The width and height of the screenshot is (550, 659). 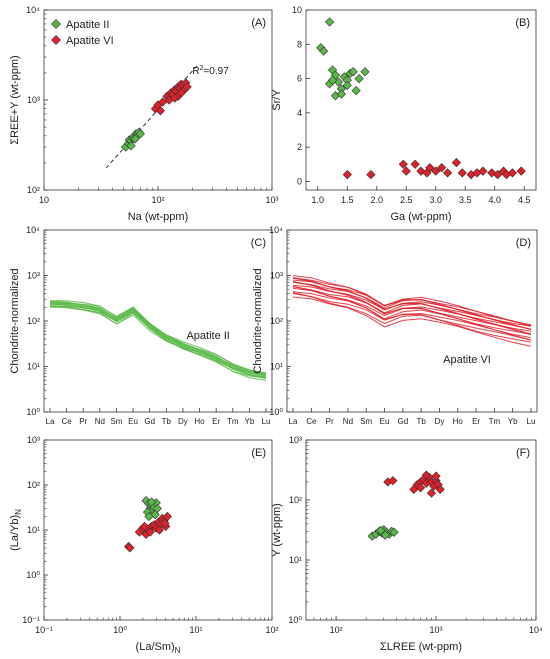 I want to click on x-tick-label: Ho, so click(x=199, y=421).